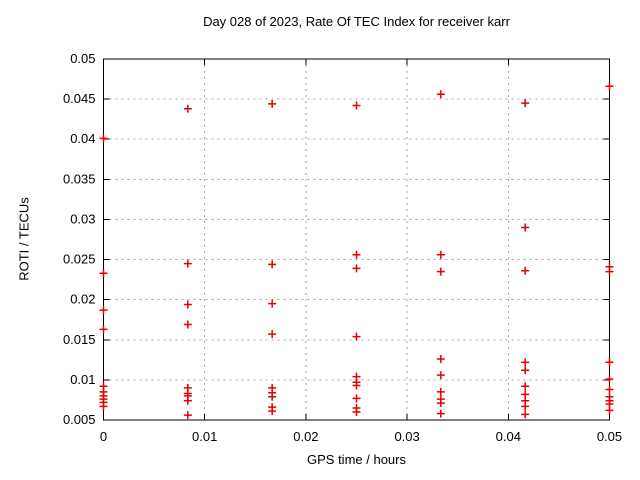 The width and height of the screenshot is (640, 480). What do you see at coordinates (82, 138) in the screenshot?
I see `y-tick-label: 0.04` at bounding box center [82, 138].